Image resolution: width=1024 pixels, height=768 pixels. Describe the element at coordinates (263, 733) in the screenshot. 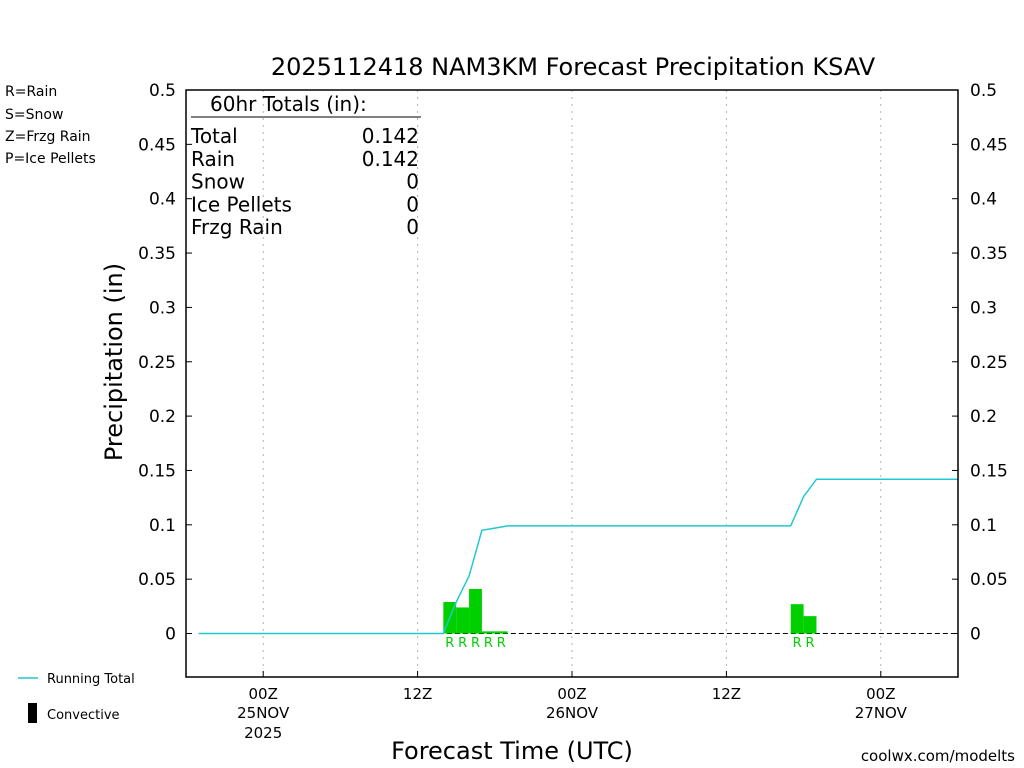

I see `x-tick-year: 2025` at that location.